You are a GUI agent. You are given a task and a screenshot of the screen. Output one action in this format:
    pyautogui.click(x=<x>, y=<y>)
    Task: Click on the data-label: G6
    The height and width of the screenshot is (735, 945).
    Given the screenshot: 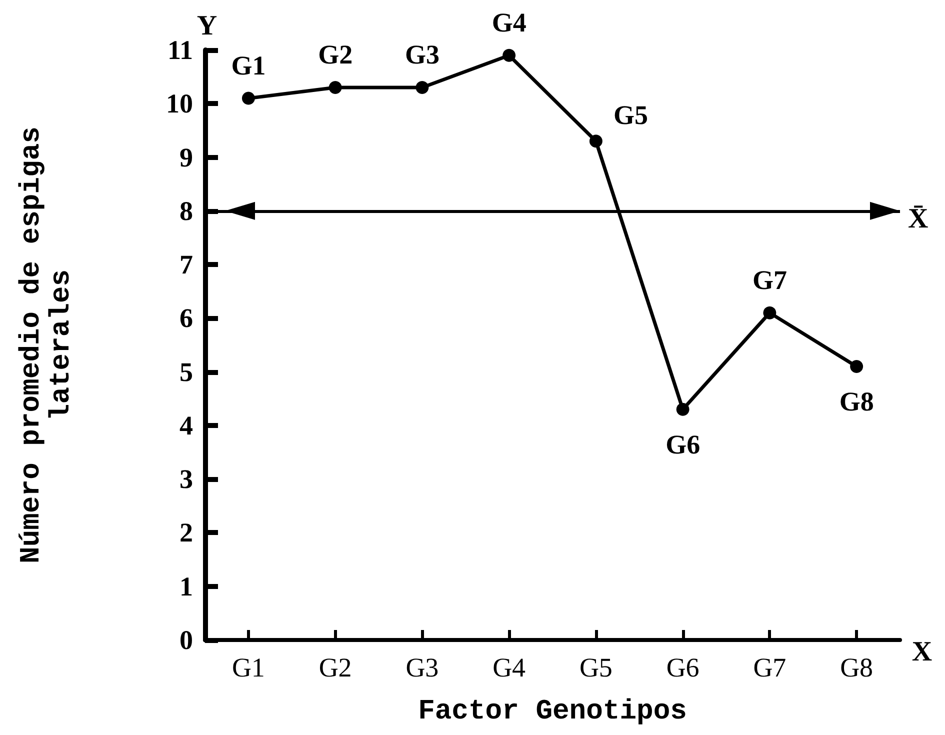 What is the action you would take?
    pyautogui.click(x=683, y=444)
    